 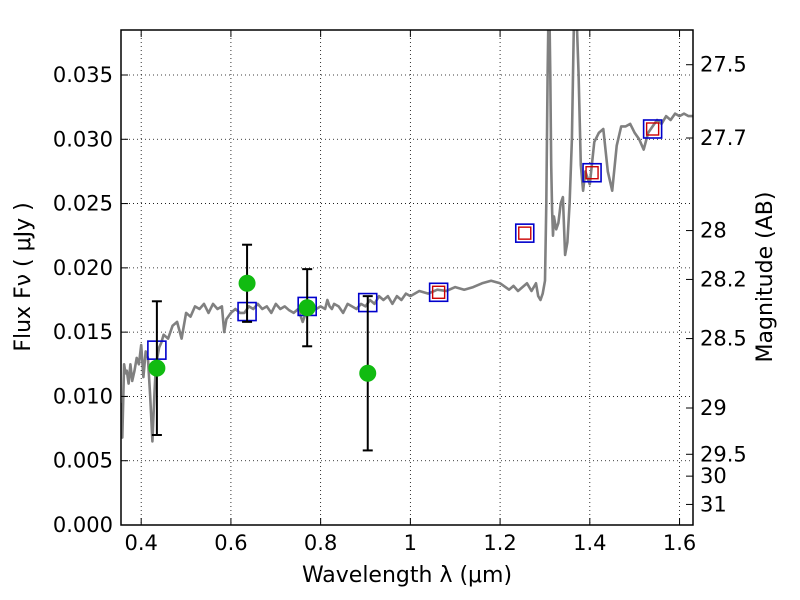 I want to click on x-tick-label: 1.2, so click(x=499, y=543).